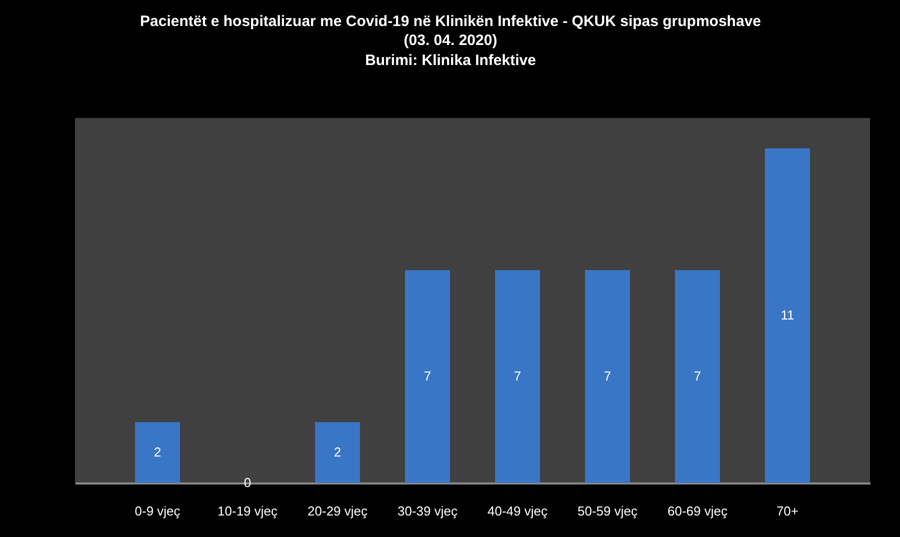  Describe the element at coordinates (518, 511) in the screenshot. I see `x-tick-label: 40-49 vjeç` at that location.